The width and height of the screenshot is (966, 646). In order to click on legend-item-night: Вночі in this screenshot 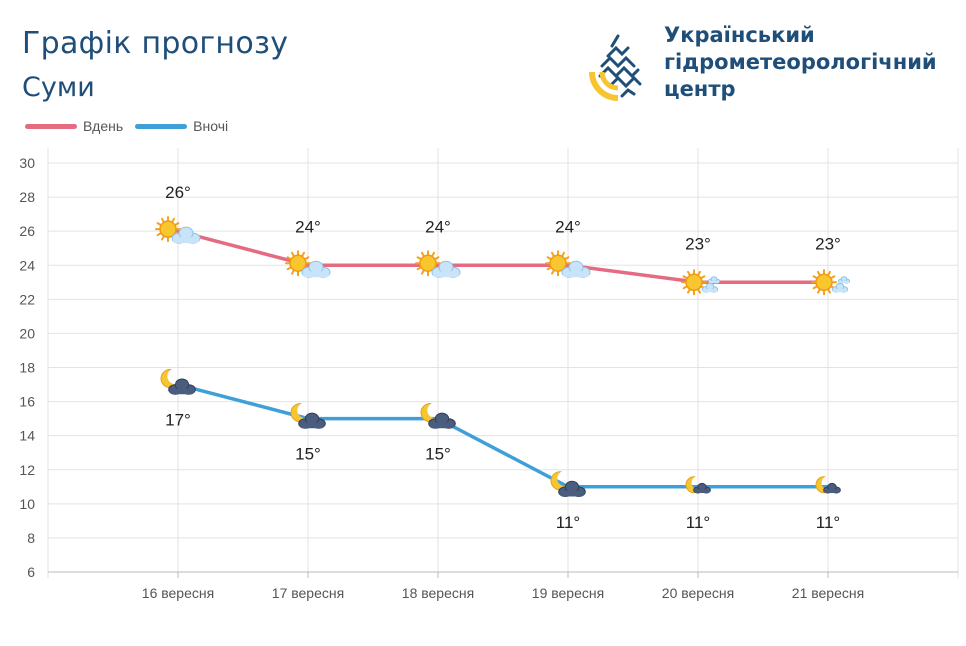, I will do `click(181, 126)`.